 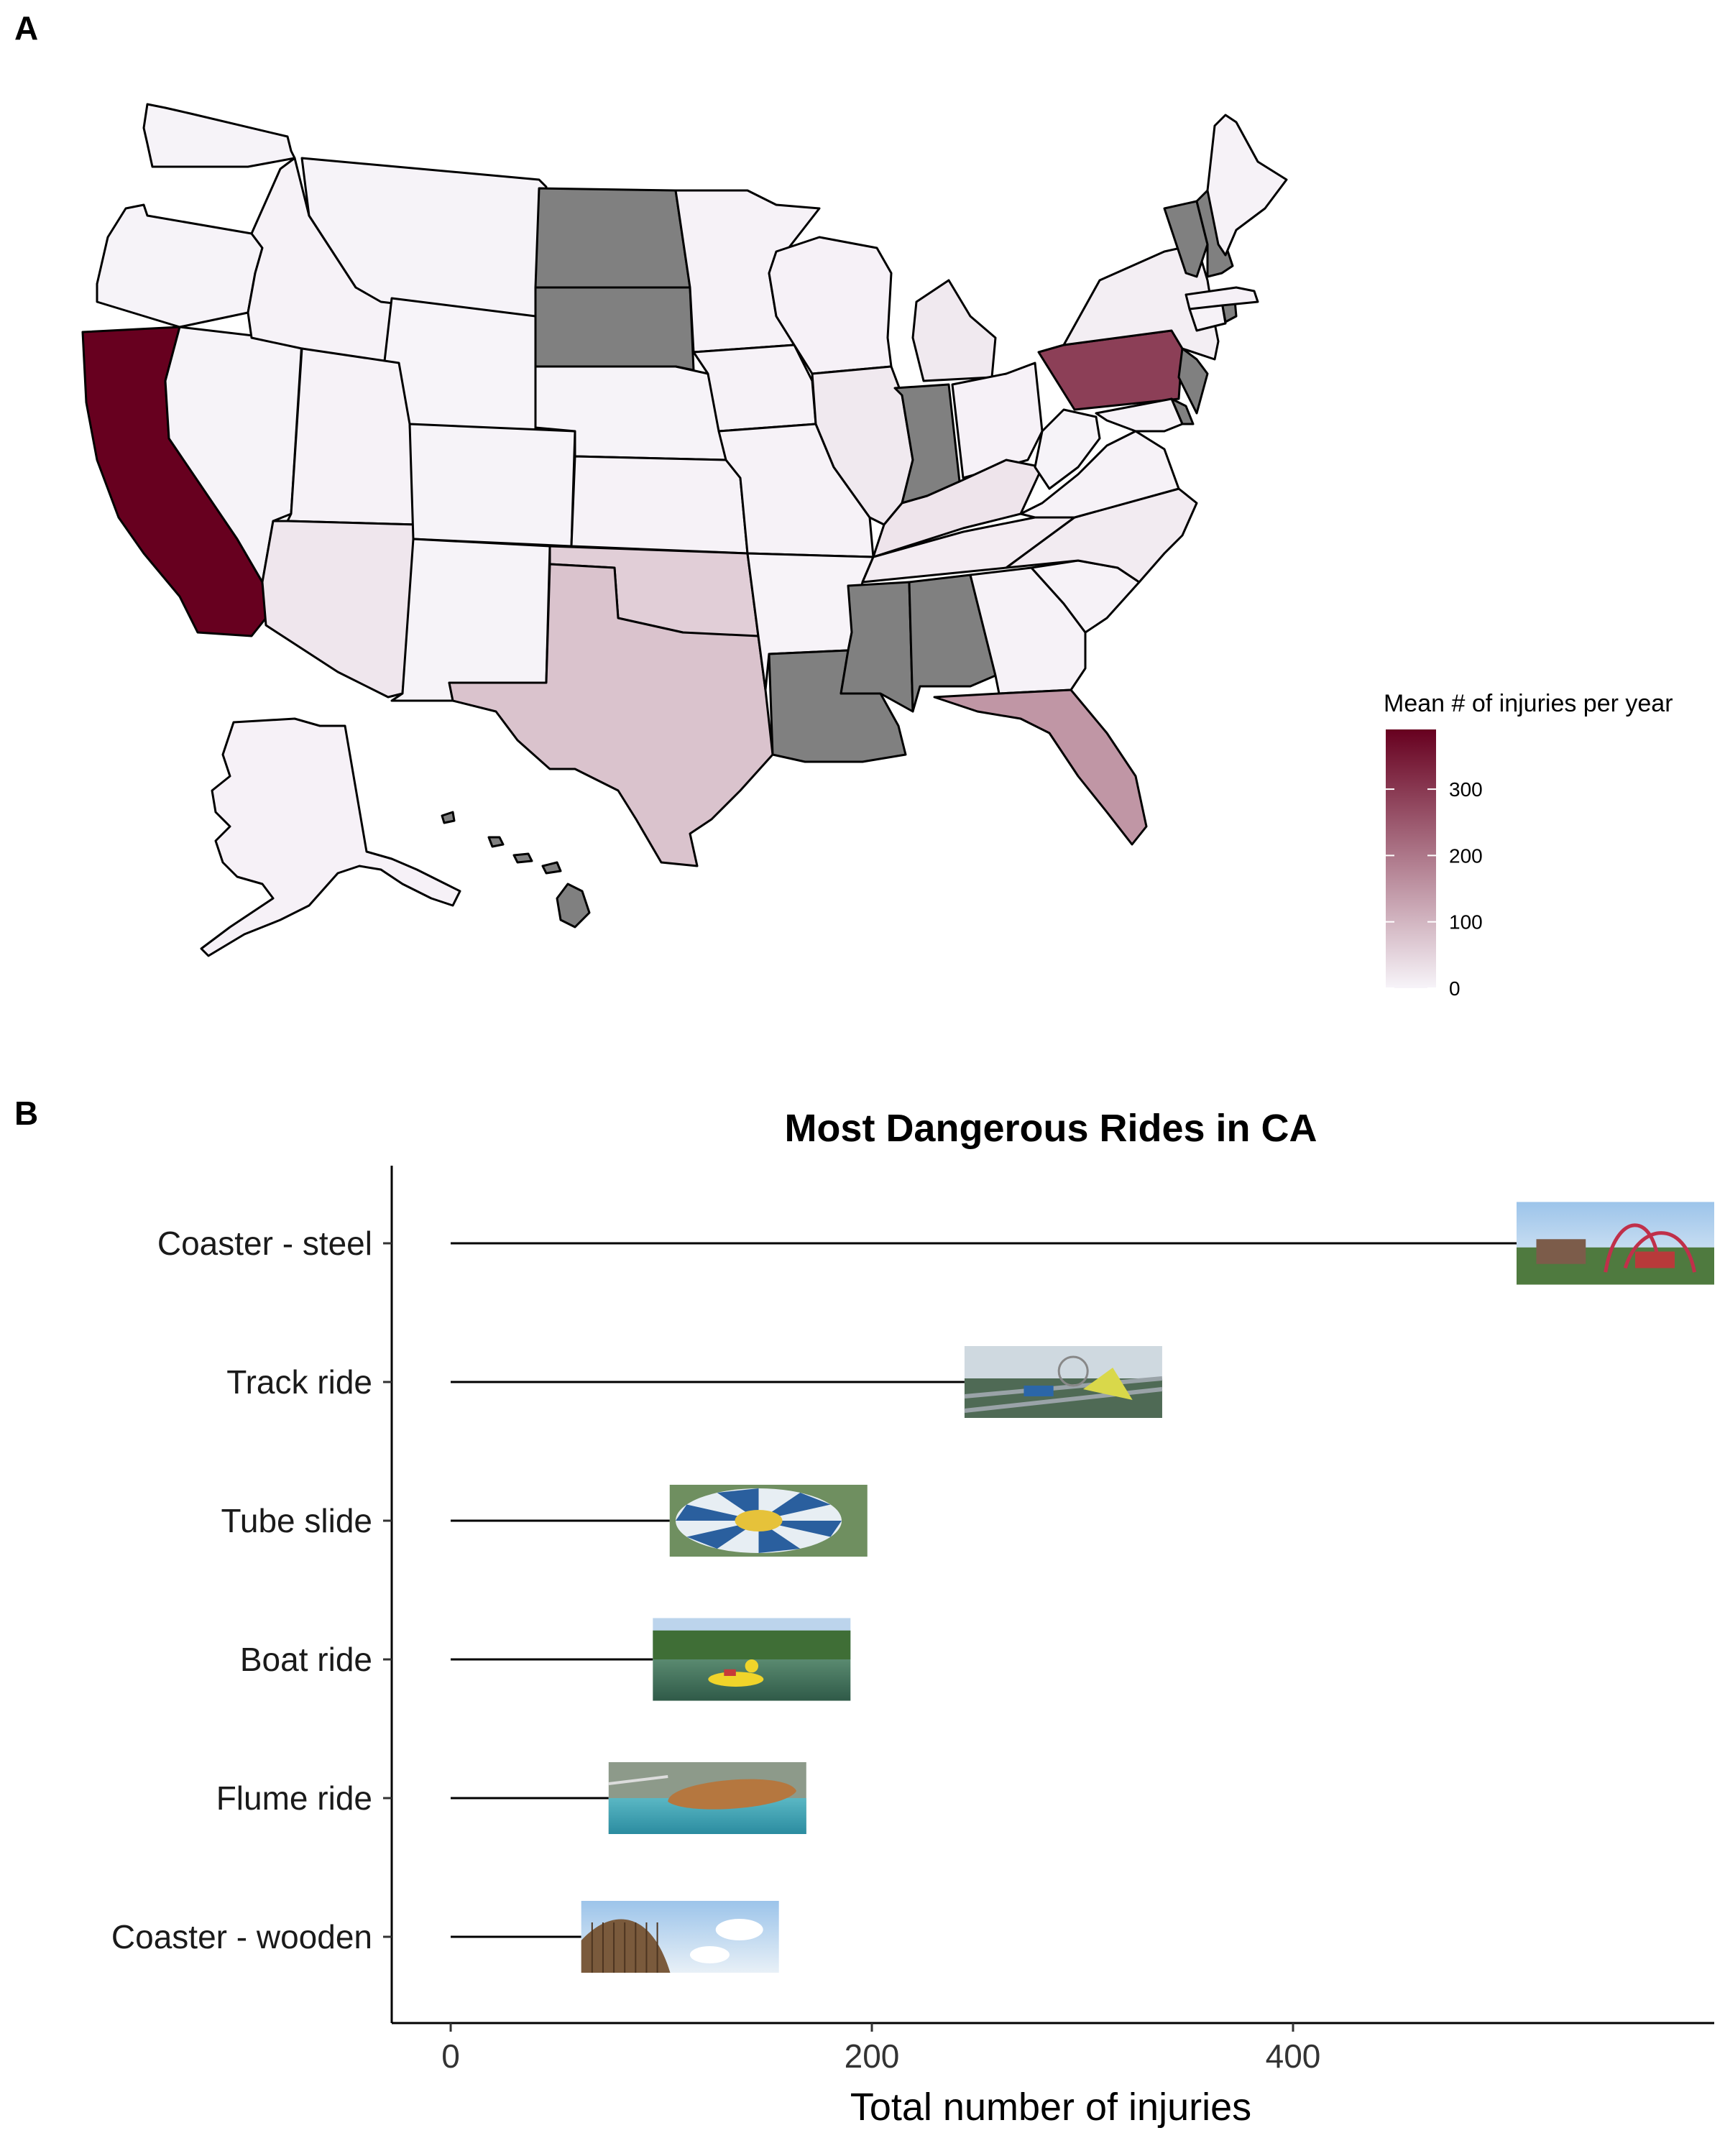 What do you see at coordinates (26, 28) in the screenshot?
I see `panel-label-a: A` at bounding box center [26, 28].